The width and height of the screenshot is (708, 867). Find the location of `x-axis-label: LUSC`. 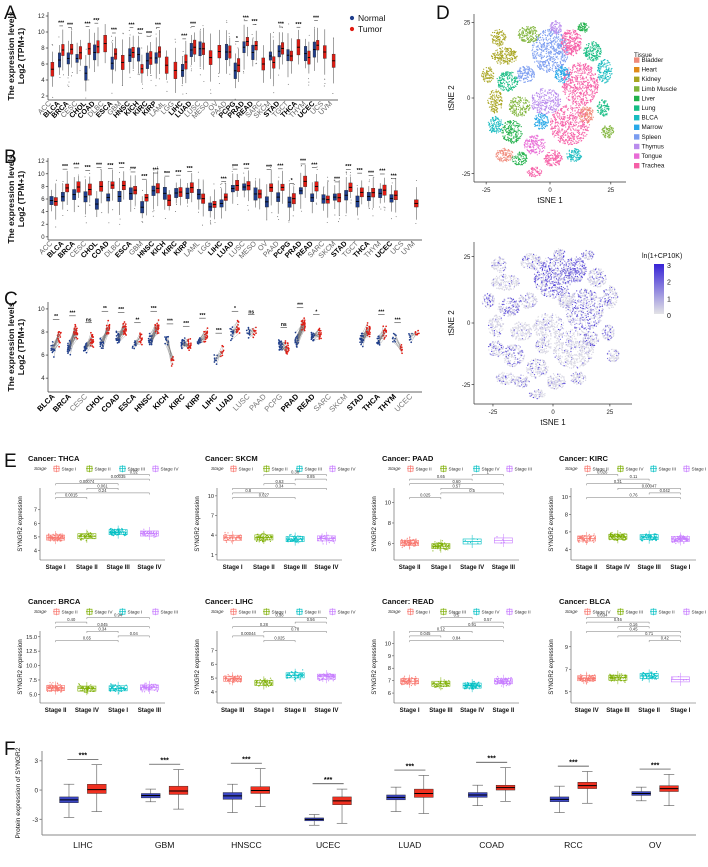

x-axis-label: LUSC is located at coordinates (241, 402).